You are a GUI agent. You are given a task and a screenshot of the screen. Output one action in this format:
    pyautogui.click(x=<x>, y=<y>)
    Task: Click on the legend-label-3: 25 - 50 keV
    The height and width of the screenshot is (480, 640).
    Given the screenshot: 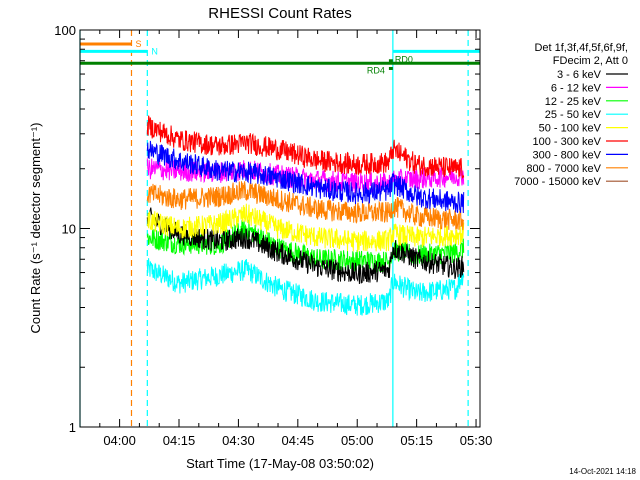 What is the action you would take?
    pyautogui.click(x=573, y=115)
    